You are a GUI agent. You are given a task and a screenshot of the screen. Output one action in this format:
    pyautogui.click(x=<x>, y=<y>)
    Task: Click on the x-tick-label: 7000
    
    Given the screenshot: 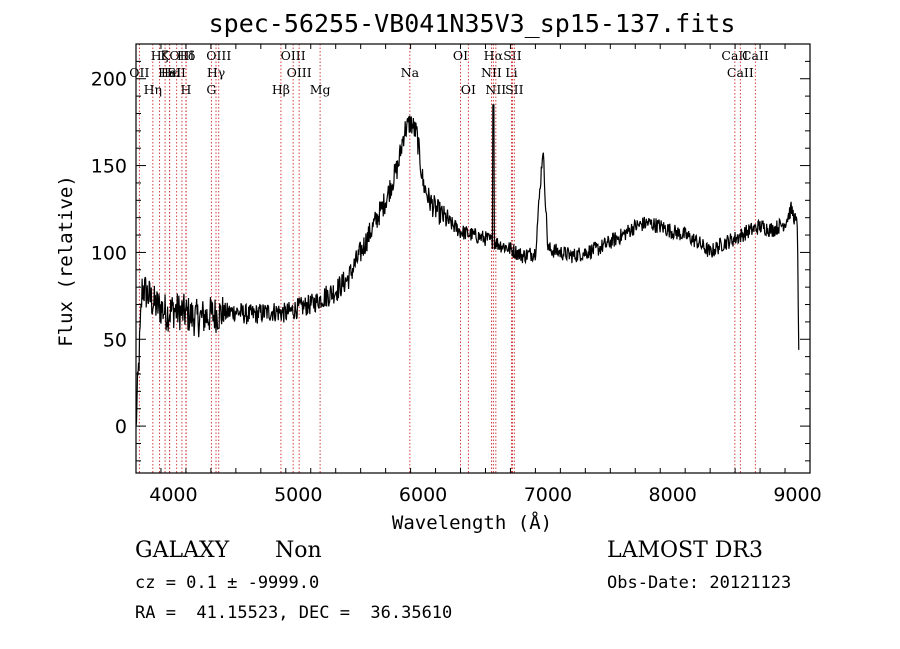 What is the action you would take?
    pyautogui.click(x=548, y=495)
    